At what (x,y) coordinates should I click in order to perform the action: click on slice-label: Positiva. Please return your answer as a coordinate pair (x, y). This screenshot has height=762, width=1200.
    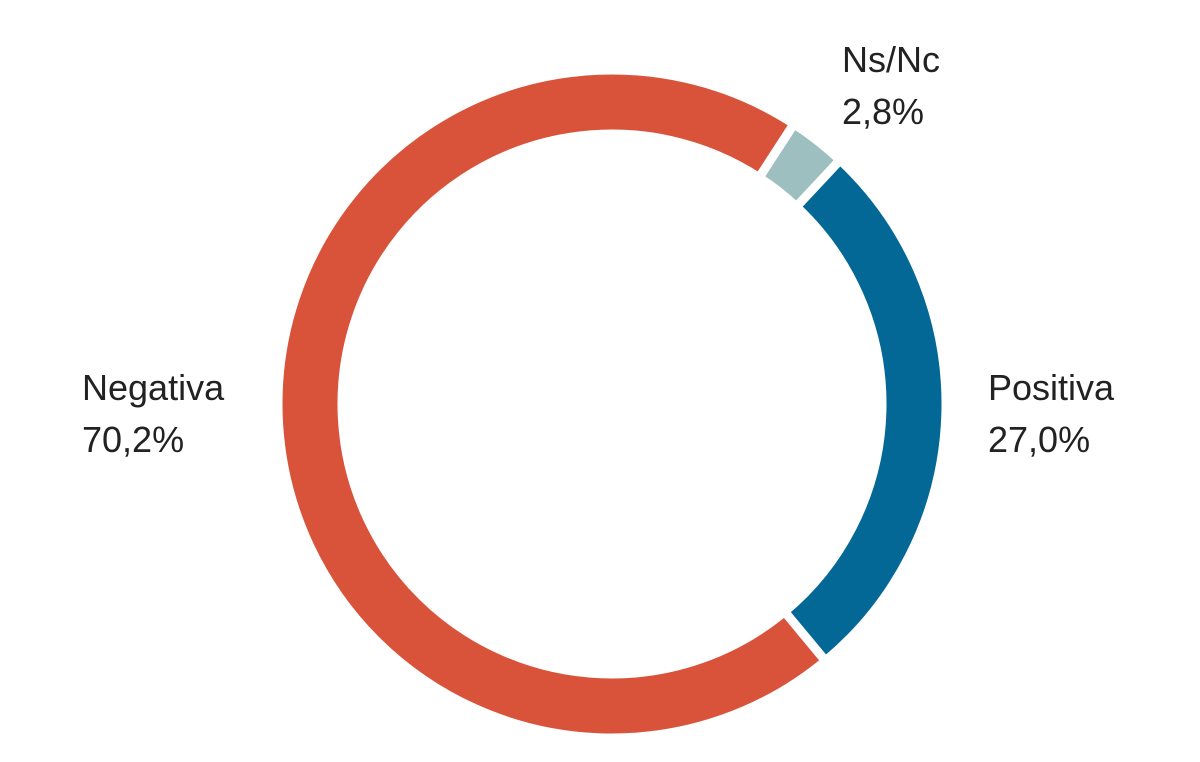
    Looking at the image, I should click on (1051, 387).